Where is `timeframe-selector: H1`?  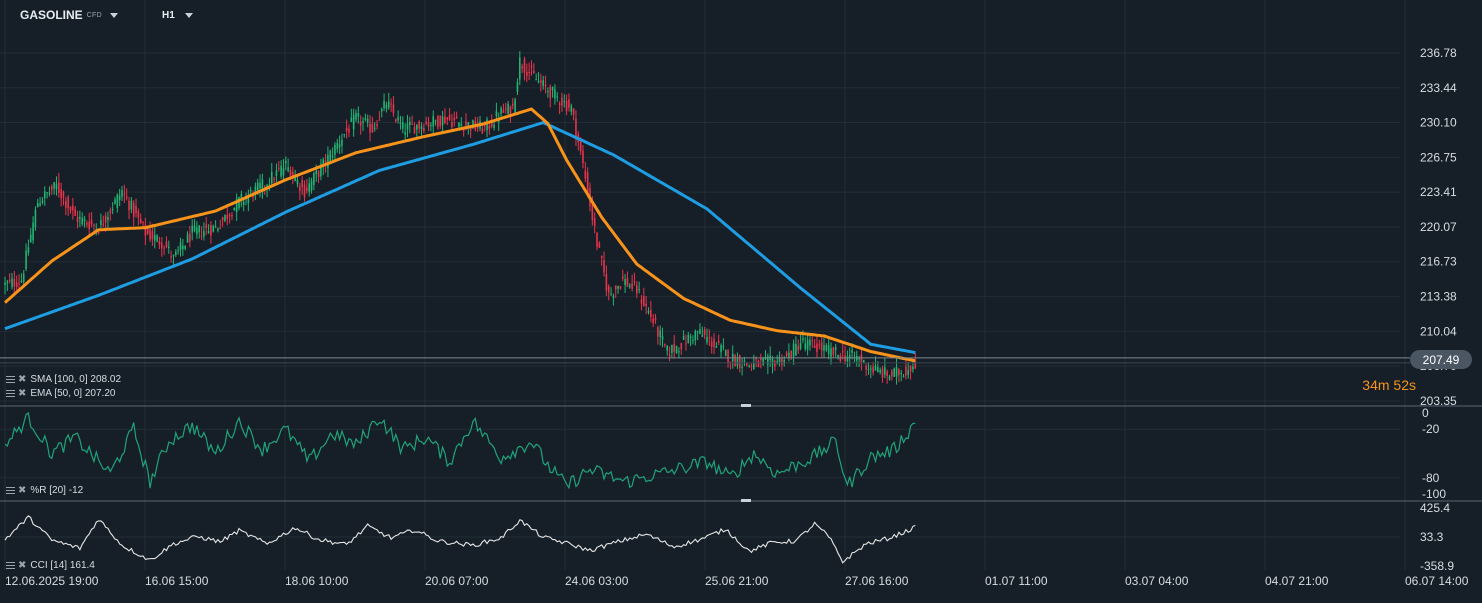 timeframe-selector: H1 is located at coordinates (177, 15).